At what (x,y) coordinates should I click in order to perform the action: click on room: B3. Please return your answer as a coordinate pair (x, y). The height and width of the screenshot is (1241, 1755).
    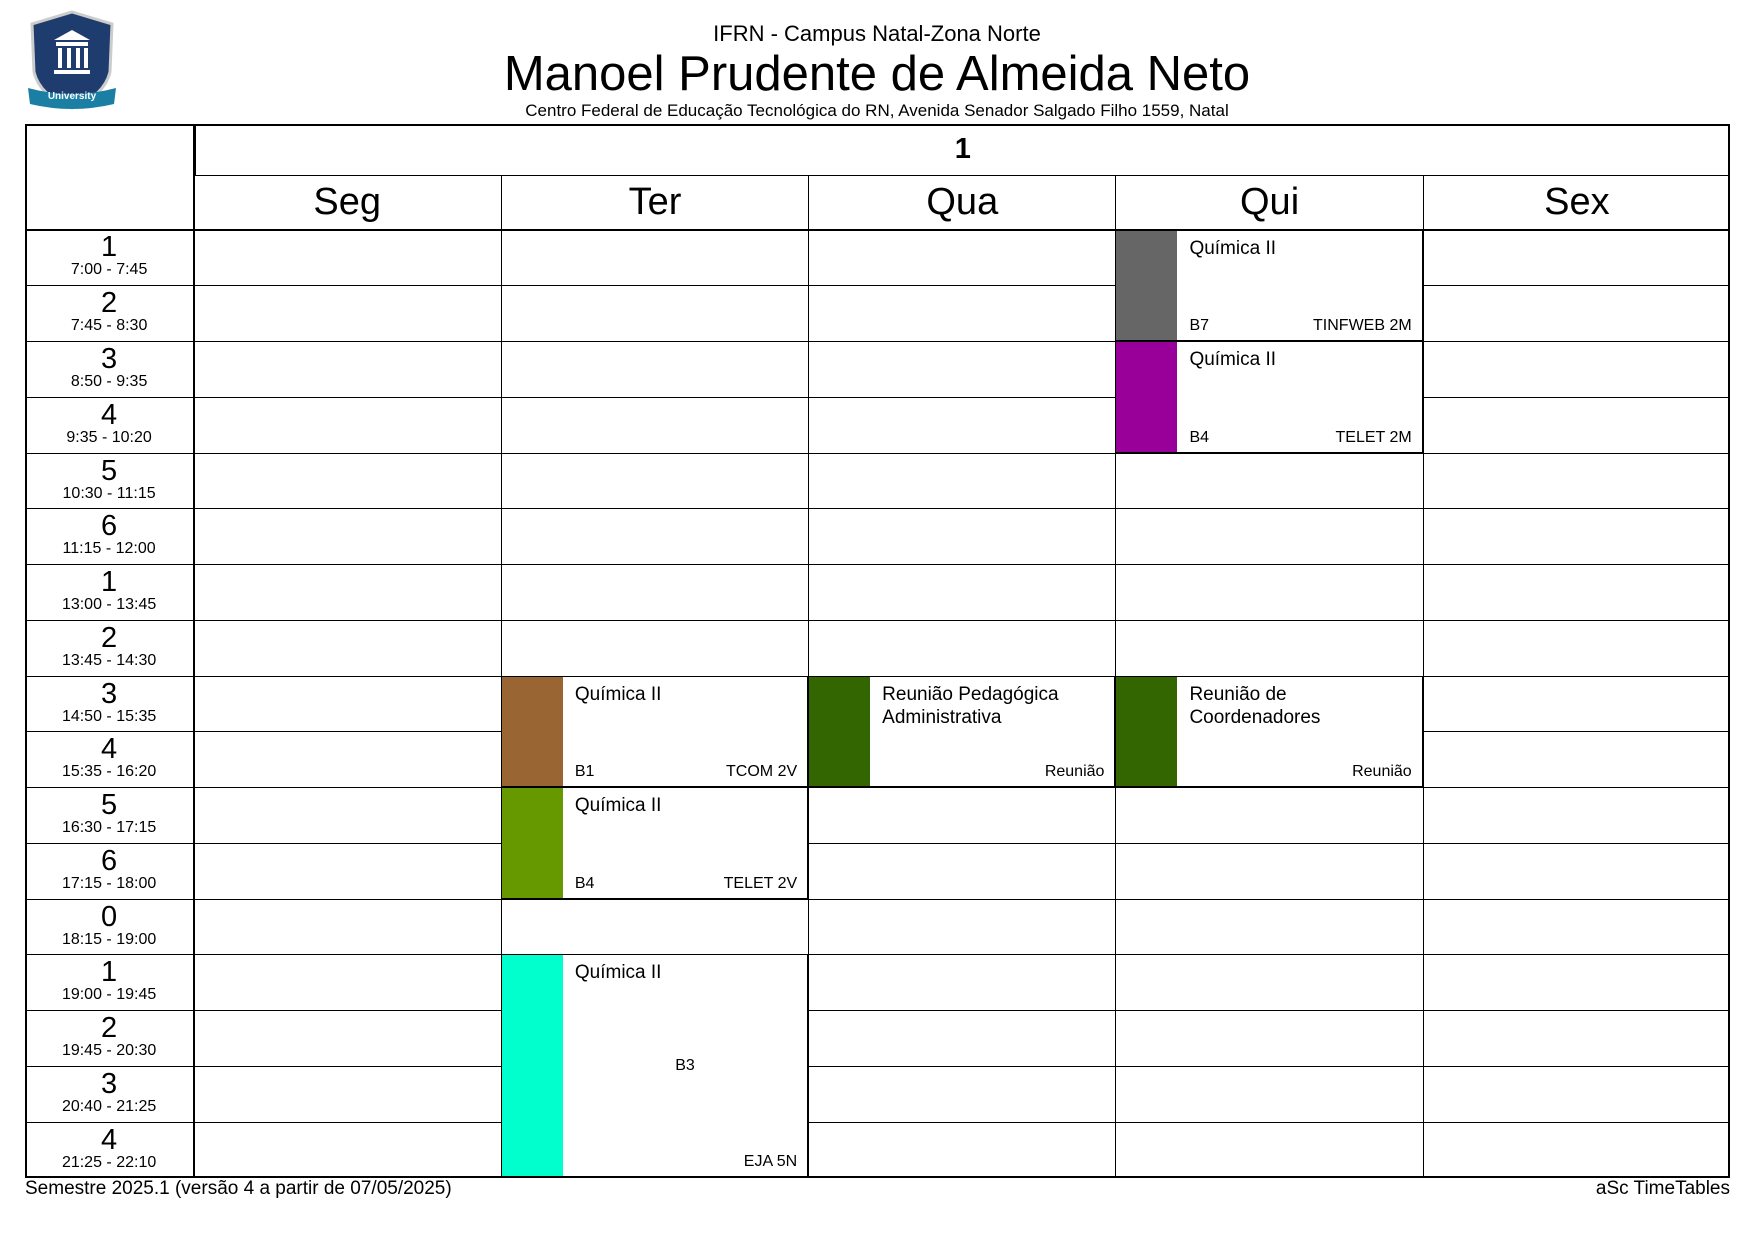
    Looking at the image, I should click on (685, 1065).